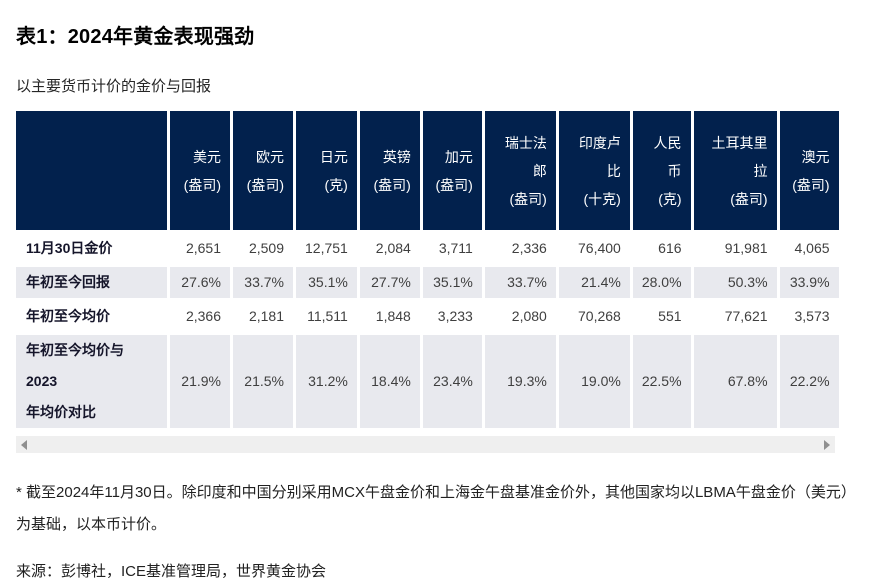  What do you see at coordinates (735, 282) in the screenshot?
I see `value-cell: 50.3%` at bounding box center [735, 282].